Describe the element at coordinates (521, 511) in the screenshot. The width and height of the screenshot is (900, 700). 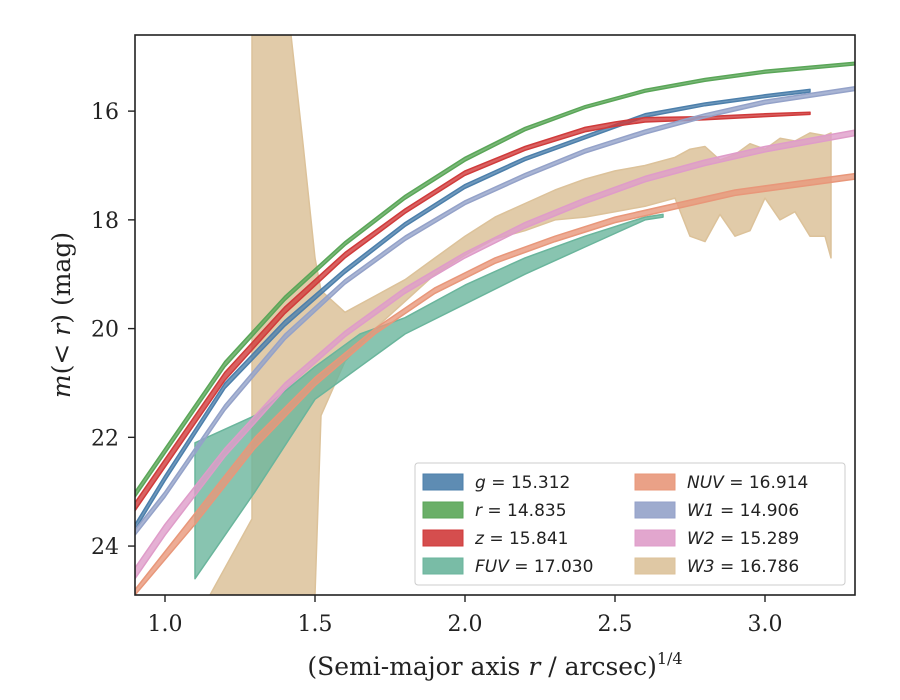
I see `legend-label-r: r = 14.835` at that location.